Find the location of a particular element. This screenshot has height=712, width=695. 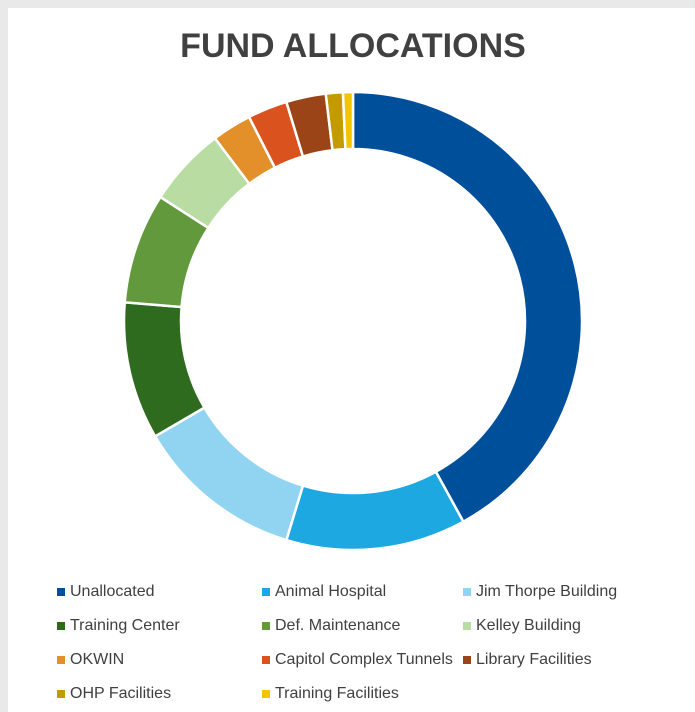

chart-title: FUND ALLOCATIONS is located at coordinates (353, 46).